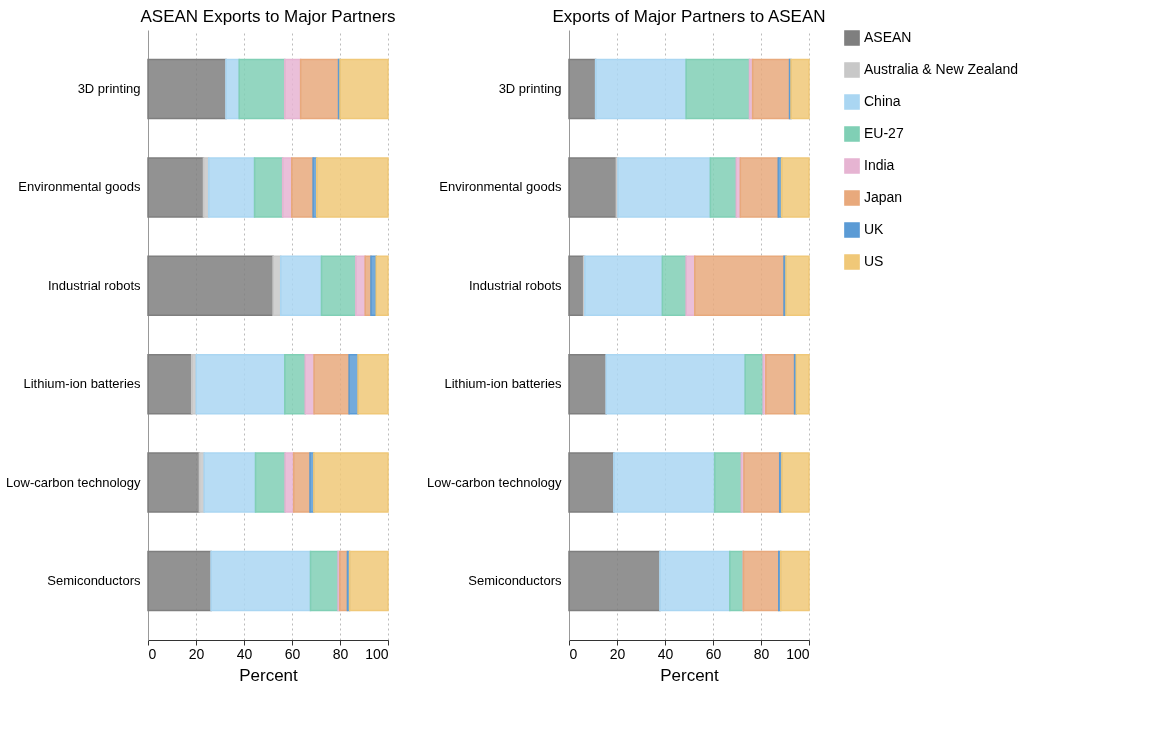  Describe the element at coordinates (941, 69) in the screenshot. I see `legend-label: Australia & New Zealand` at that location.